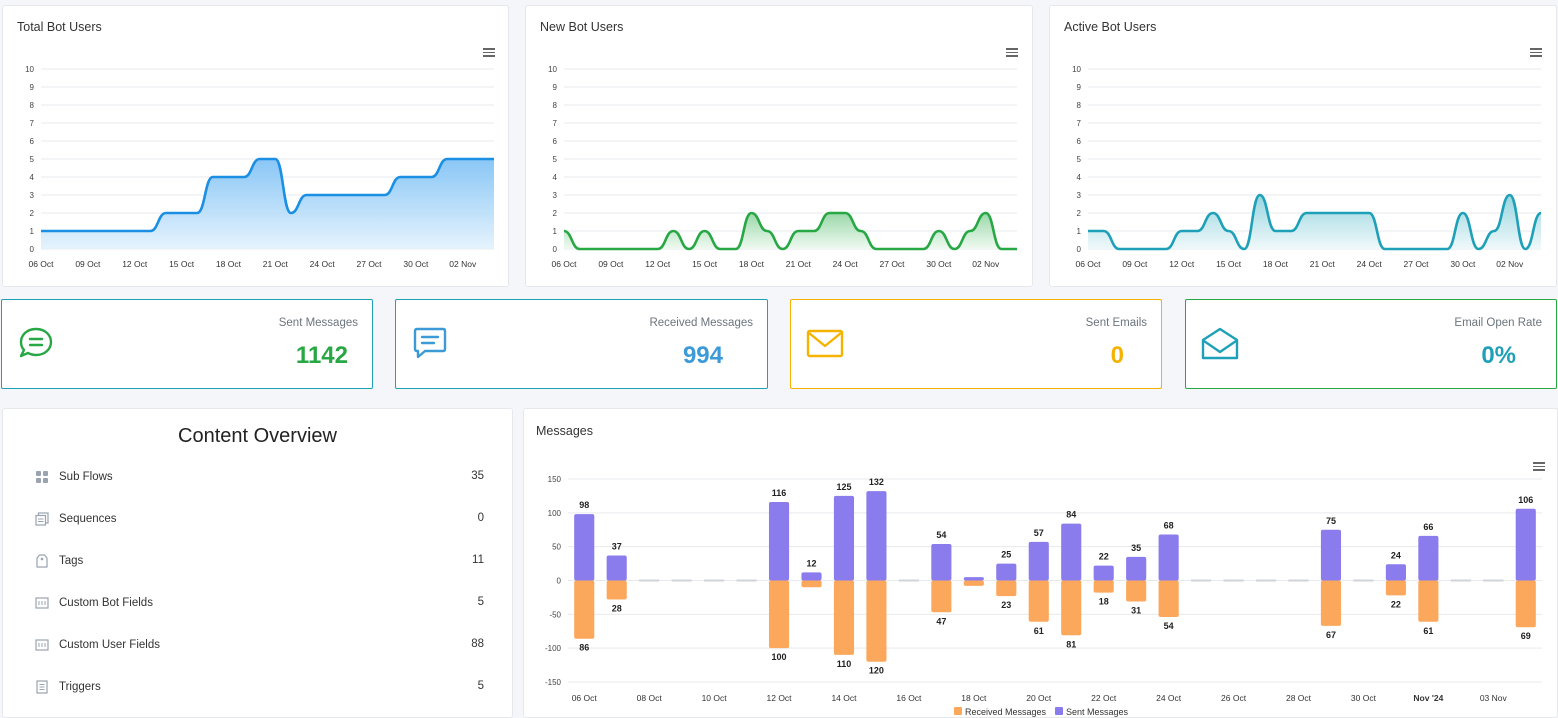 The image size is (1558, 718). What do you see at coordinates (259, 477) in the screenshot?
I see `content-item-sub-flows: Sub Flows 35` at bounding box center [259, 477].